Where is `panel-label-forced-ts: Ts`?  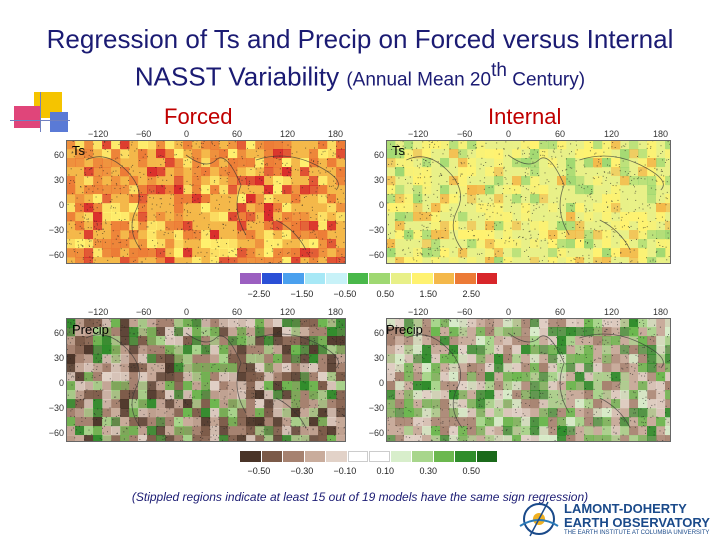
panel-label-forced-ts: Ts is located at coordinates (78, 150).